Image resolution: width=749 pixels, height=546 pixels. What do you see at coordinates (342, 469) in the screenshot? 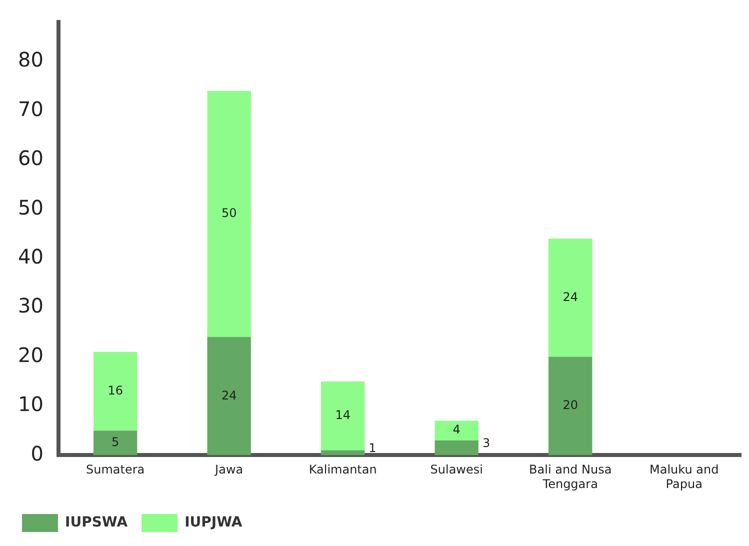
I see `x-tick-label: Kalimantan` at bounding box center [342, 469].